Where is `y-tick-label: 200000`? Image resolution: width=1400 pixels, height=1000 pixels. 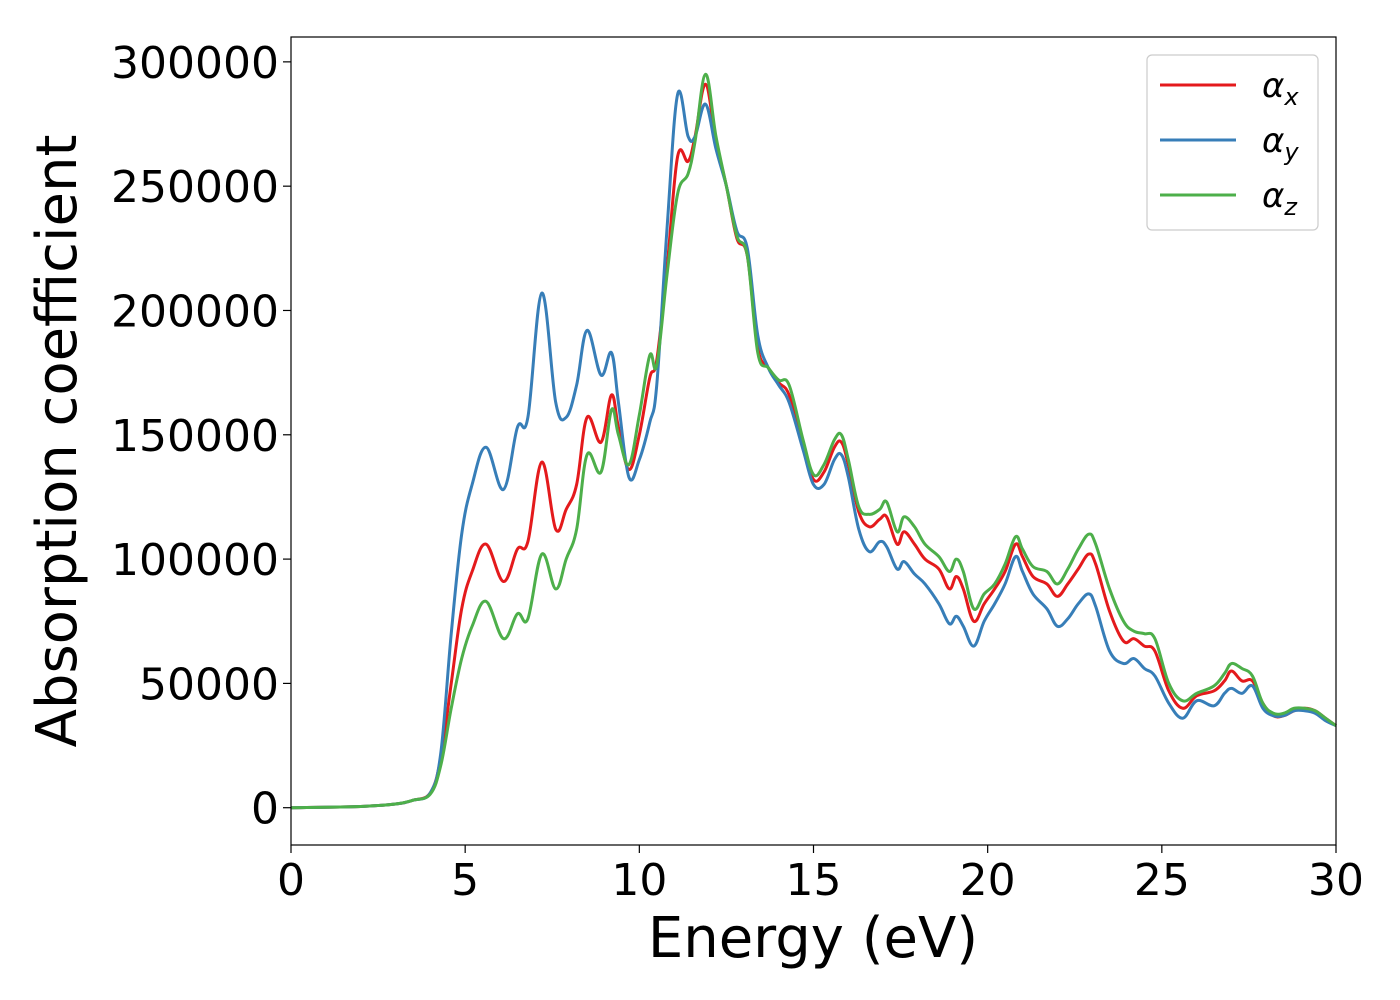 y-tick-label: 200000 is located at coordinates (195, 311).